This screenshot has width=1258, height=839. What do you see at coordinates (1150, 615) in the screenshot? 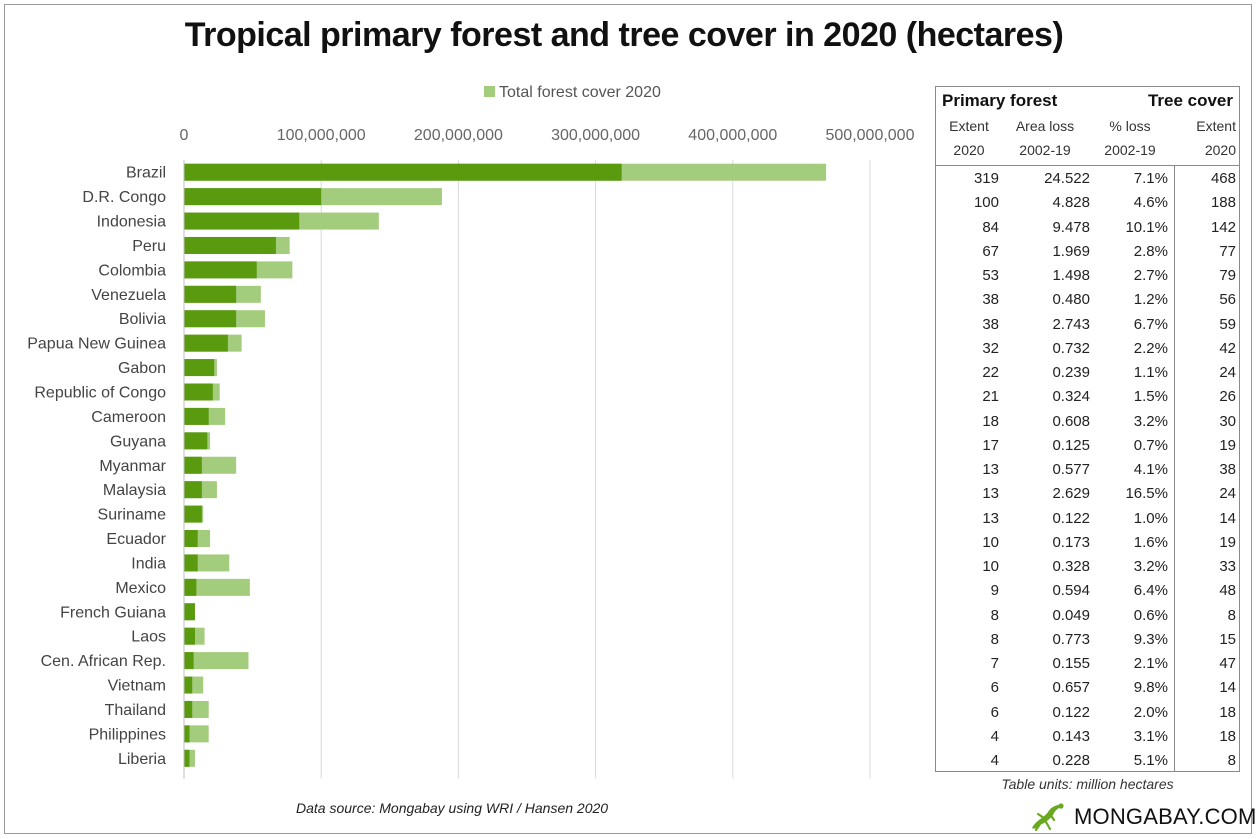
I see `table-cell: 0.6%` at bounding box center [1150, 615].